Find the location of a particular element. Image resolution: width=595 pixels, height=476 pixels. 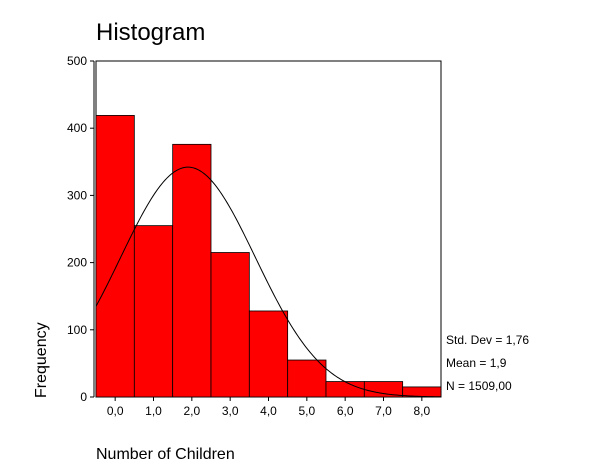

y-tick-label: 100 is located at coordinates (77, 330).